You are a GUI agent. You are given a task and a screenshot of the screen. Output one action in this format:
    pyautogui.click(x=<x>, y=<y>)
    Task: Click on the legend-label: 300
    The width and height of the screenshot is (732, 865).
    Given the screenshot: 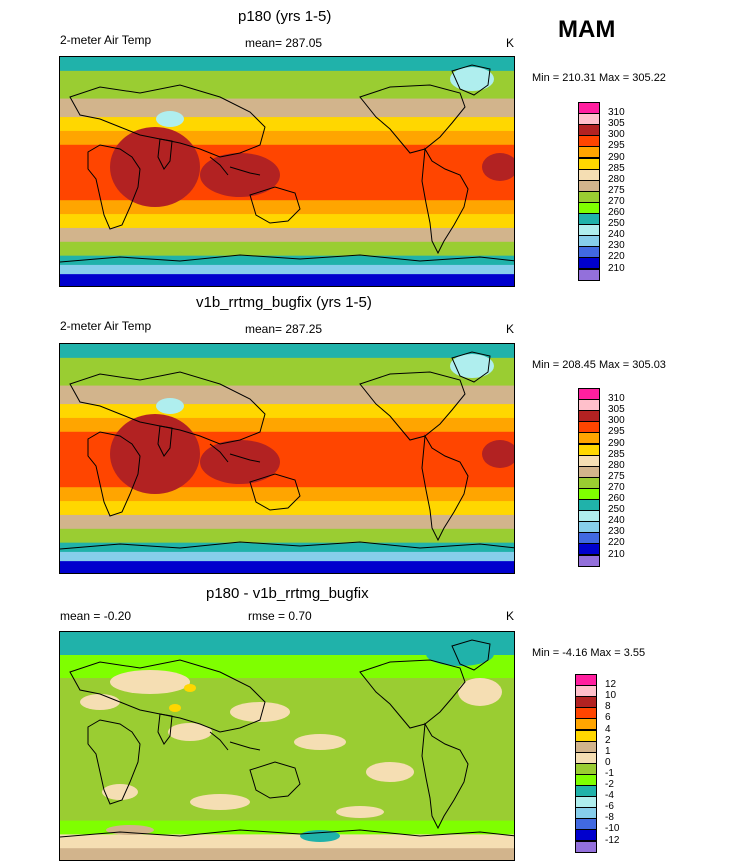 What is the action you would take?
    pyautogui.click(x=616, y=135)
    